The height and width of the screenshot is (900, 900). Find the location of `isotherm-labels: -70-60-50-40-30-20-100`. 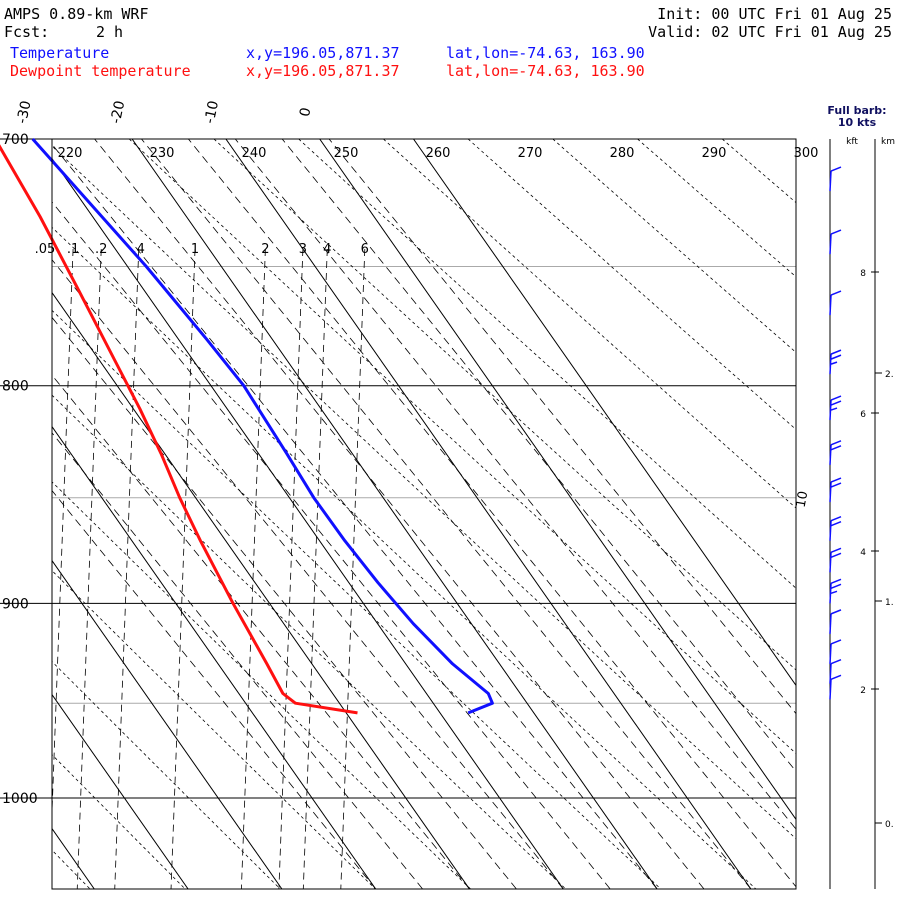

isotherm-labels: -70-60-50-40-30-20-100 is located at coordinates (164, 112).